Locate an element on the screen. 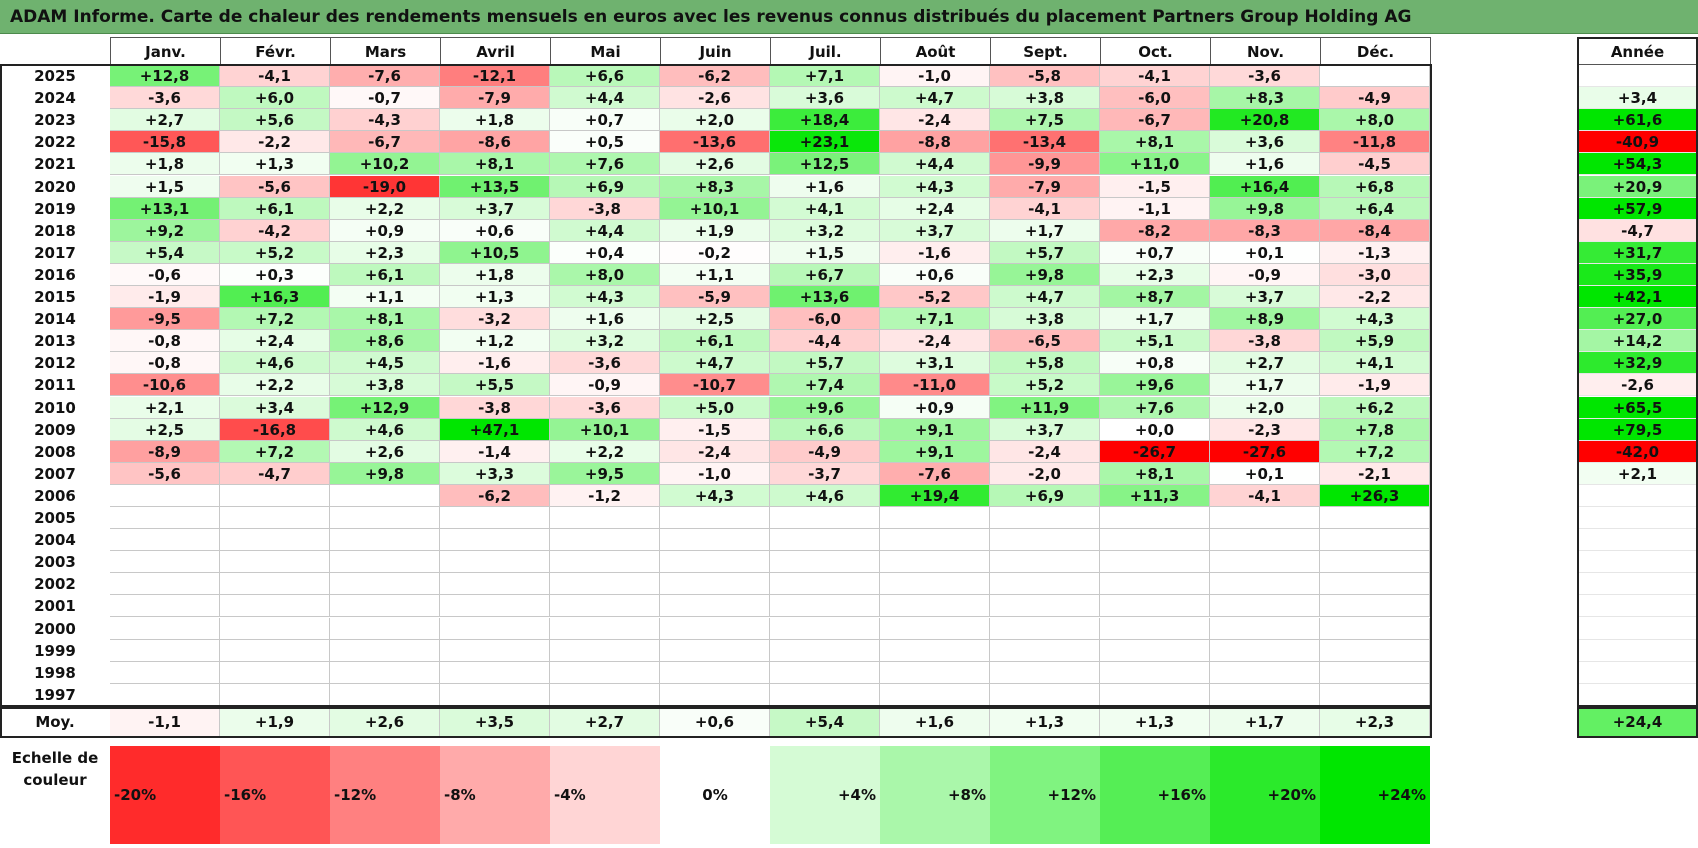 The image size is (1698, 848). heat-cell: -6,0 is located at coordinates (825, 319).